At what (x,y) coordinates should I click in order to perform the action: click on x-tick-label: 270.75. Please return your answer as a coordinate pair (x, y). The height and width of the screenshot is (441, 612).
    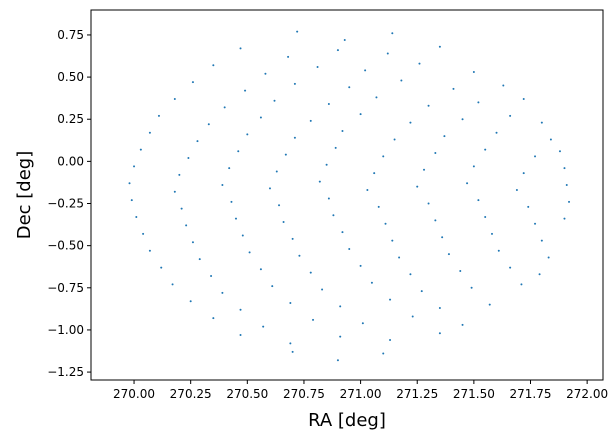
    Looking at the image, I should click on (304, 394).